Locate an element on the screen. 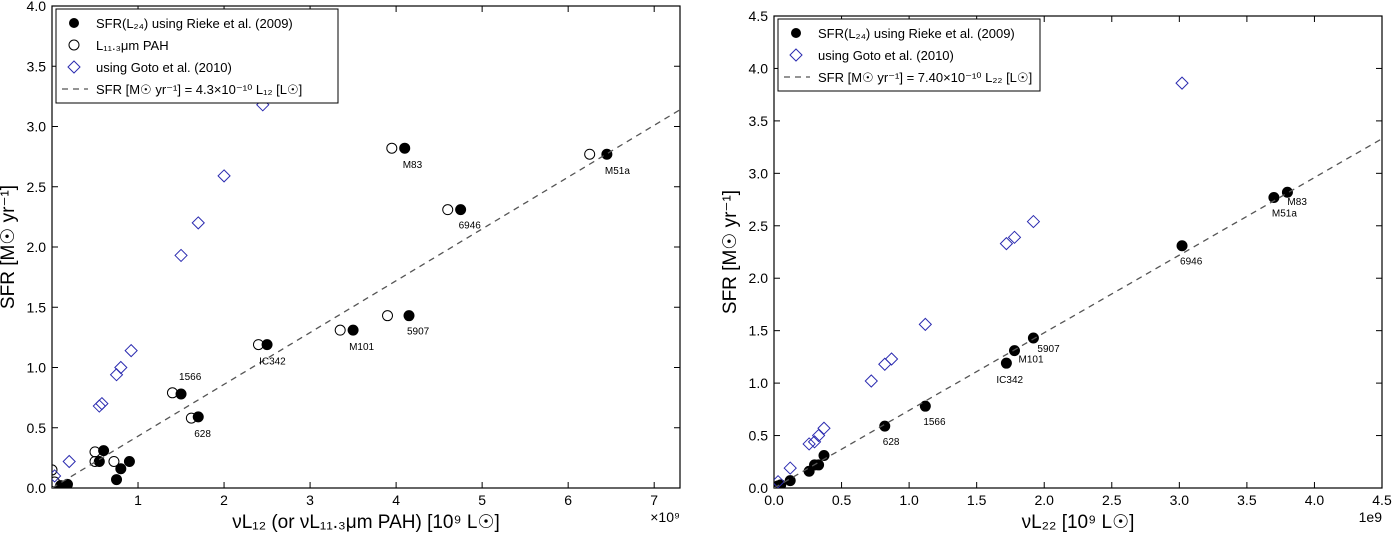 The width and height of the screenshot is (1400, 533). legend-marker-filled is located at coordinates (796, 33).